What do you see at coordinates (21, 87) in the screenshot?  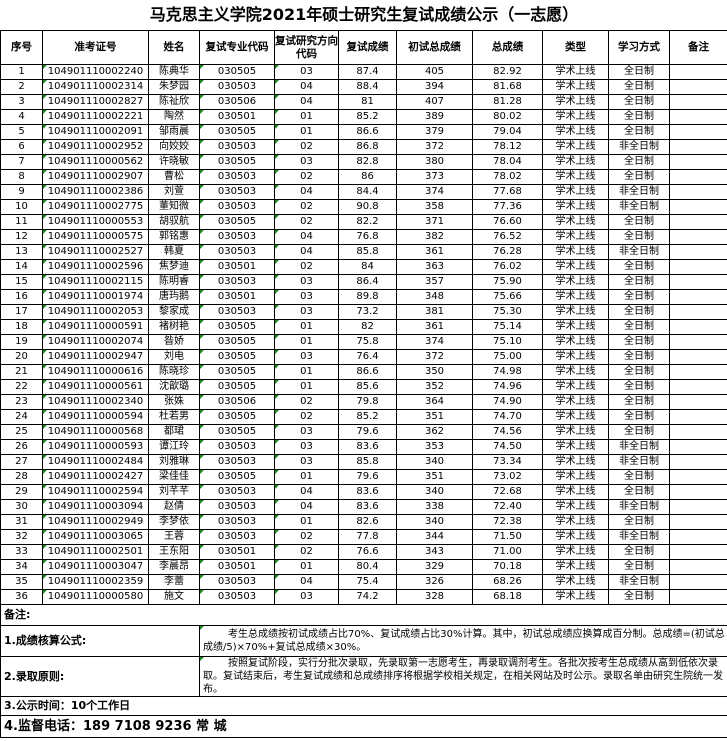 I see `cell-seq: 2` at bounding box center [21, 87].